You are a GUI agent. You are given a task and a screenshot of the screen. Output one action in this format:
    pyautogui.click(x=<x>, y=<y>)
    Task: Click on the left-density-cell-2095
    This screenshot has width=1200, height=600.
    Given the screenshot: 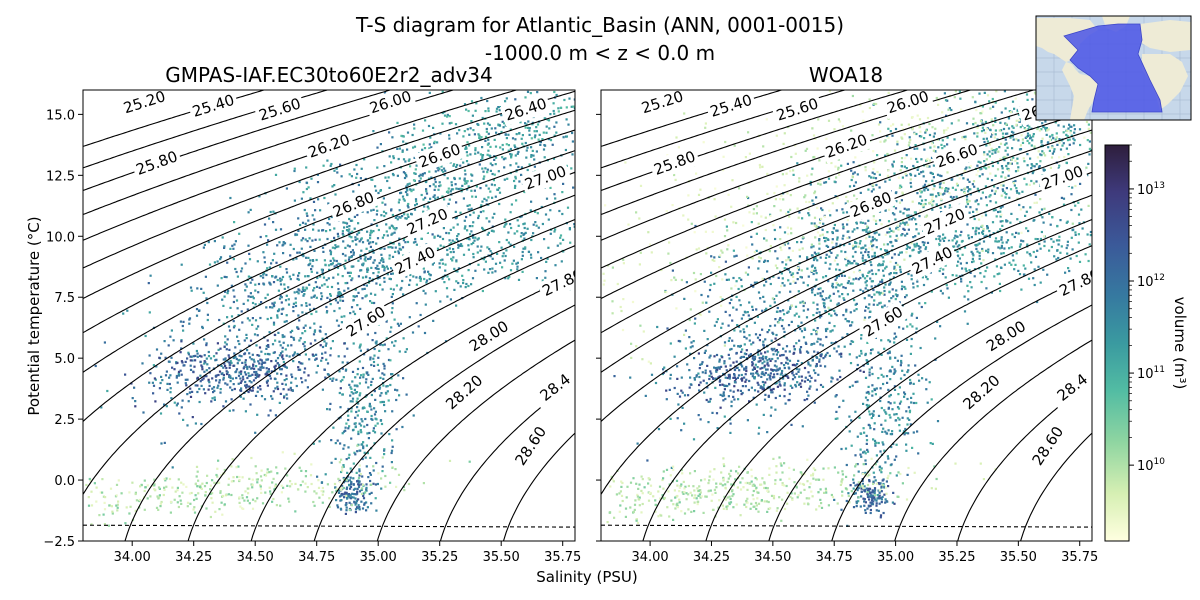 What is the action you would take?
    pyautogui.click(x=381, y=393)
    